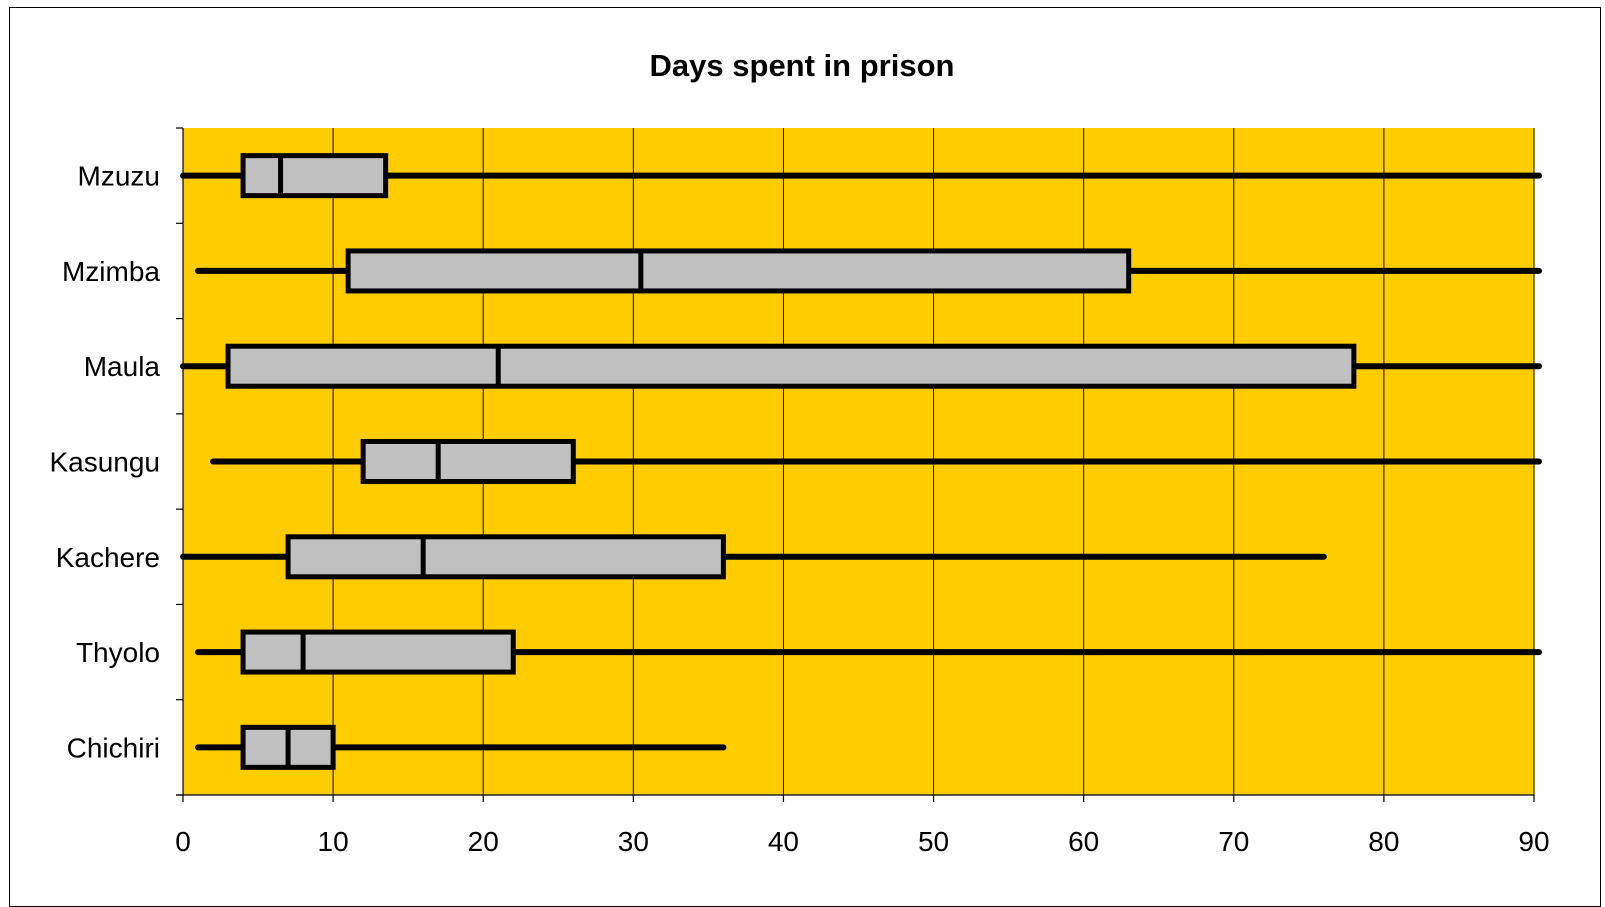 This screenshot has width=1605, height=907. What do you see at coordinates (122, 366) in the screenshot?
I see `category-label-maula: Maula` at bounding box center [122, 366].